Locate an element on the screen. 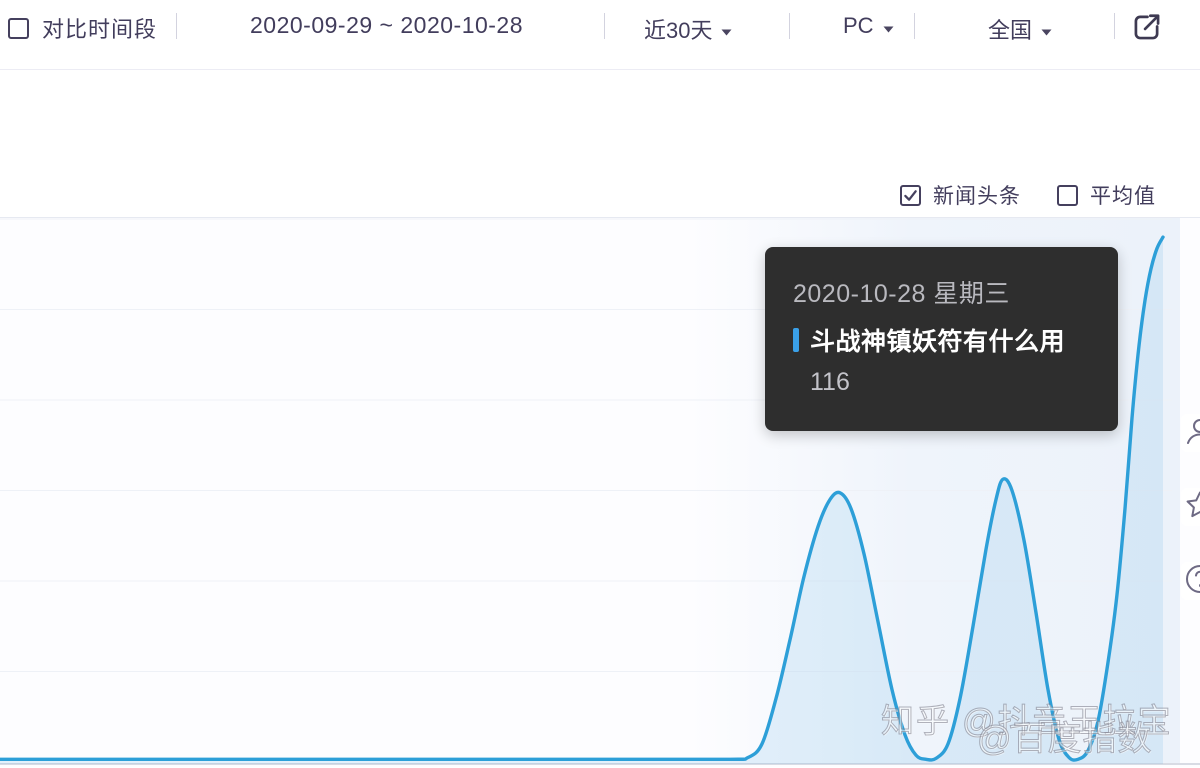 The height and width of the screenshot is (768, 1200). help-circle-icon is located at coordinates (1191, 581).